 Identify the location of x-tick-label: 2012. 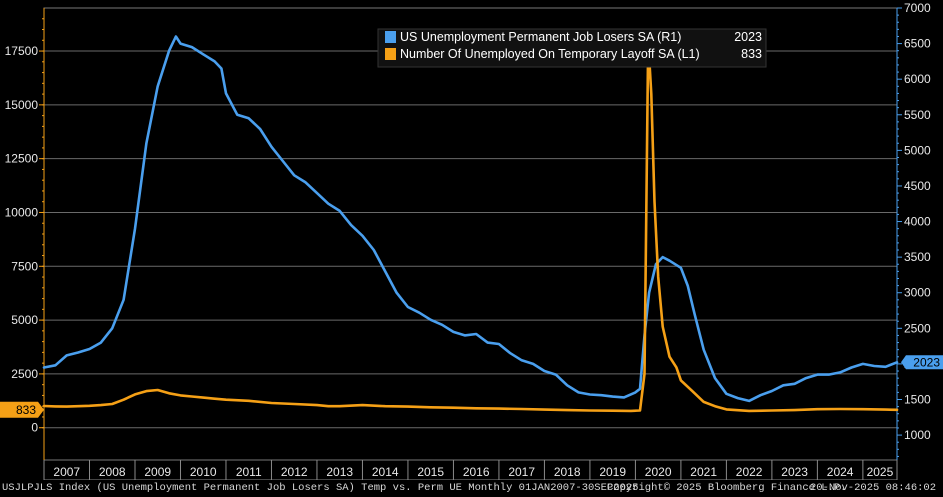
(294, 472).